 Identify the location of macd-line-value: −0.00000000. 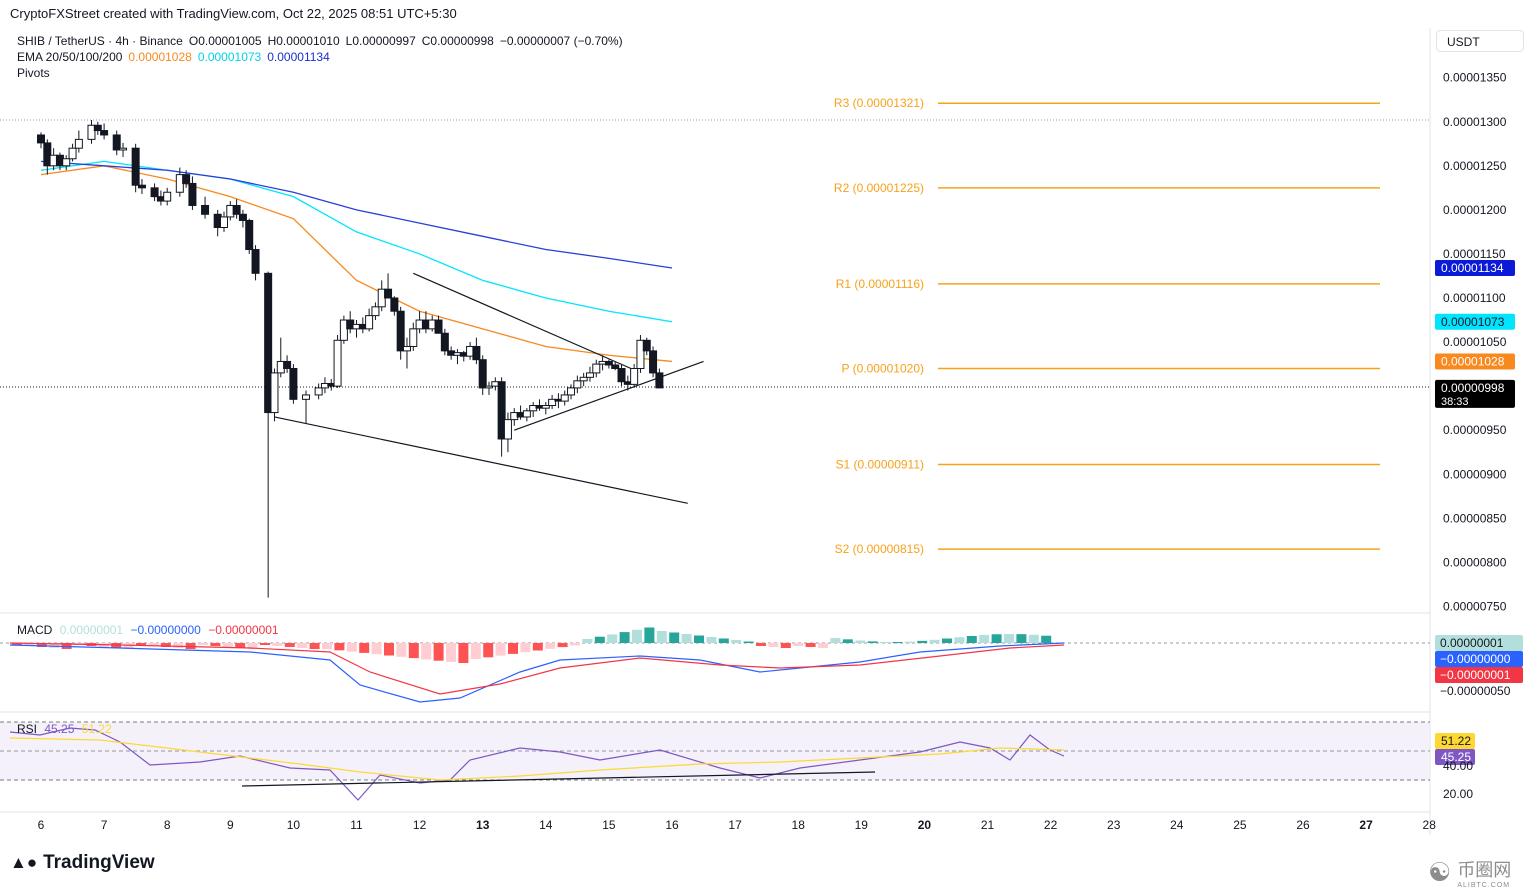
(165, 630).